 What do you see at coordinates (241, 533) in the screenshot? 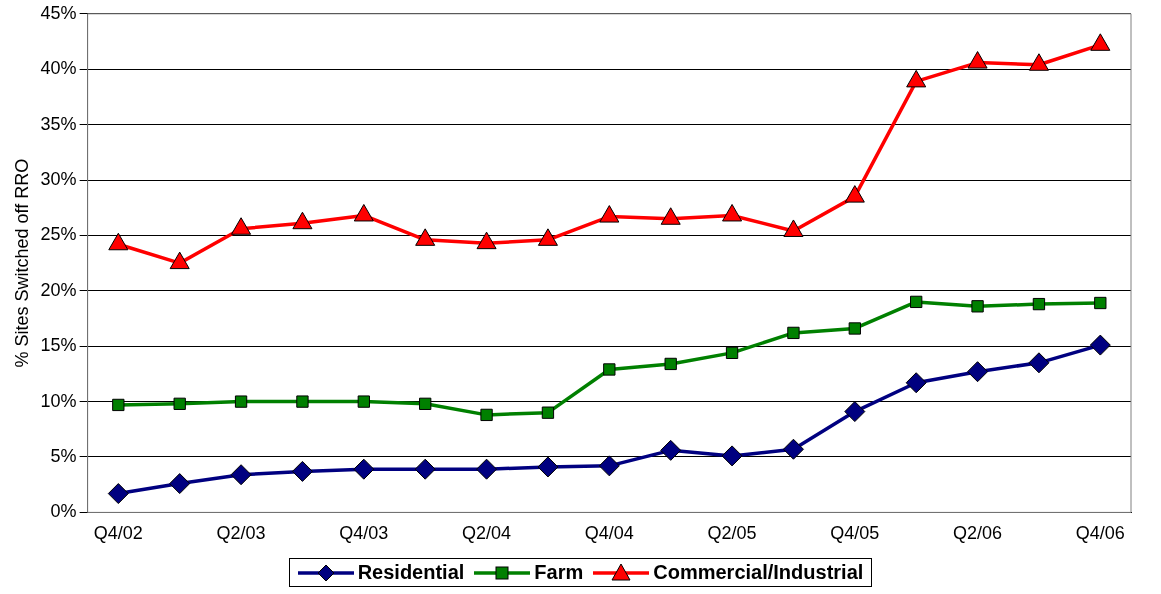
I see `x-tick-label: Q2/03` at bounding box center [241, 533].